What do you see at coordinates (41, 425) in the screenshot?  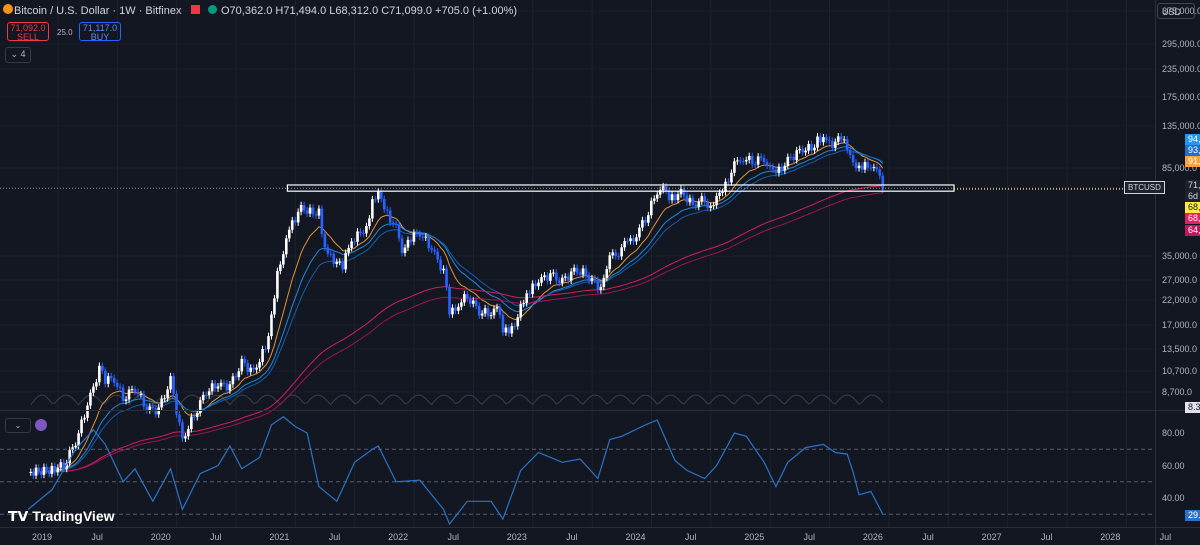 I see `rsi-indicator-icon` at bounding box center [41, 425].